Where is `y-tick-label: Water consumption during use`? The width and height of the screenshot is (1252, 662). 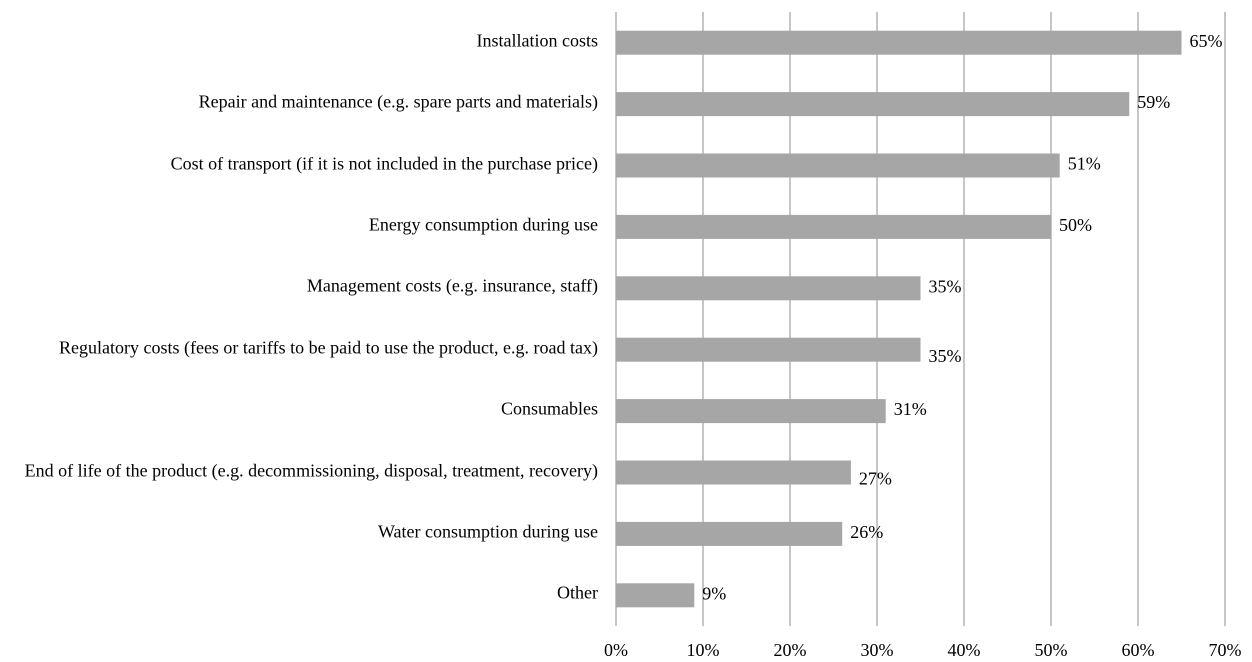
y-tick-label: Water consumption during use is located at coordinates (299, 531).